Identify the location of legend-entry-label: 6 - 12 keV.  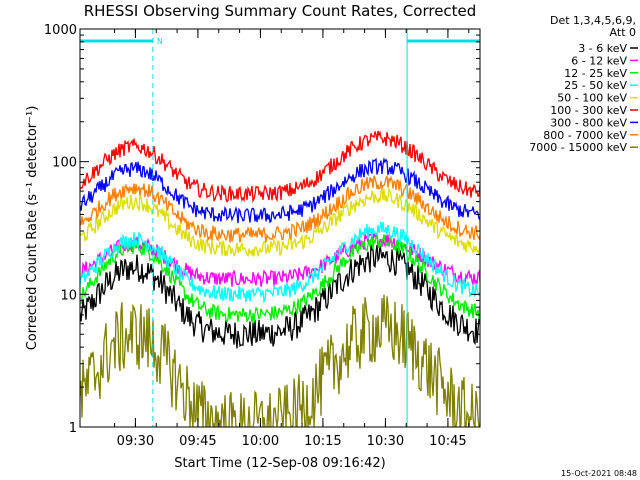
(599, 60).